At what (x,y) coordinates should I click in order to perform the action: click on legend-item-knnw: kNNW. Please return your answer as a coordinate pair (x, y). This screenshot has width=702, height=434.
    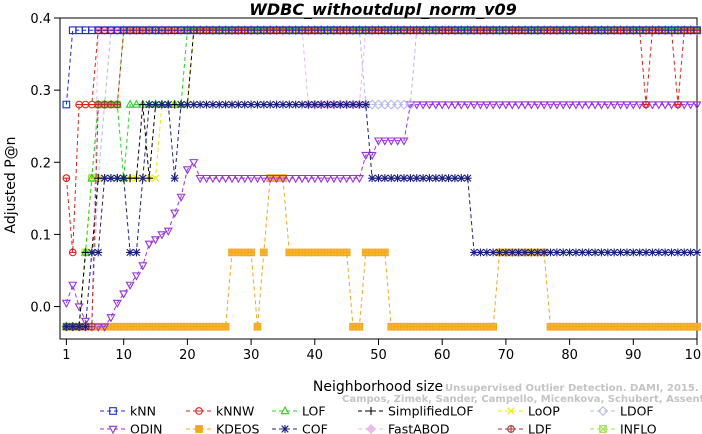
    Looking at the image, I should click on (220, 411).